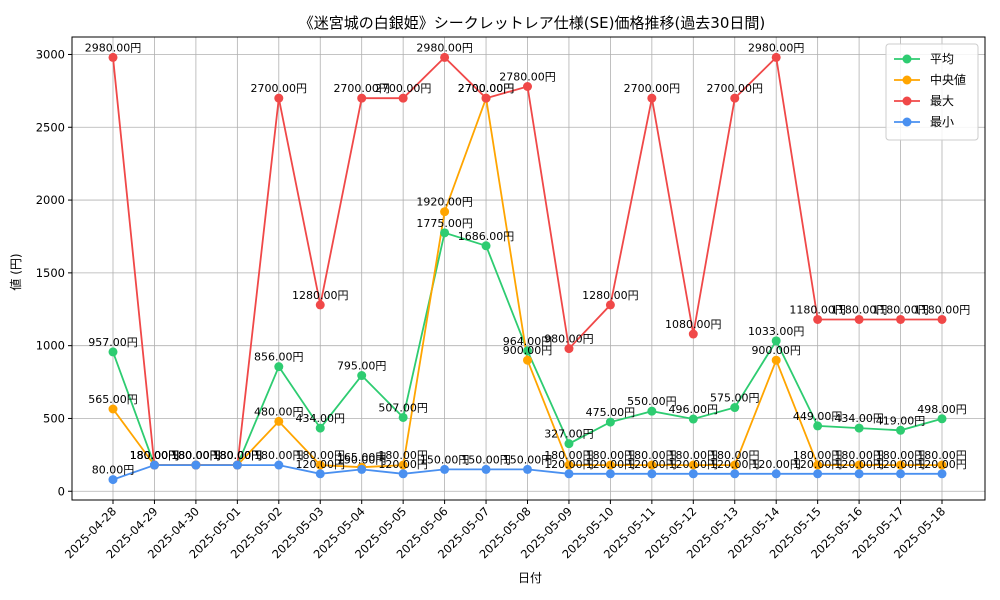  Describe the element at coordinates (528, 350) in the screenshot. I see `data-label: 900.00円` at that location.